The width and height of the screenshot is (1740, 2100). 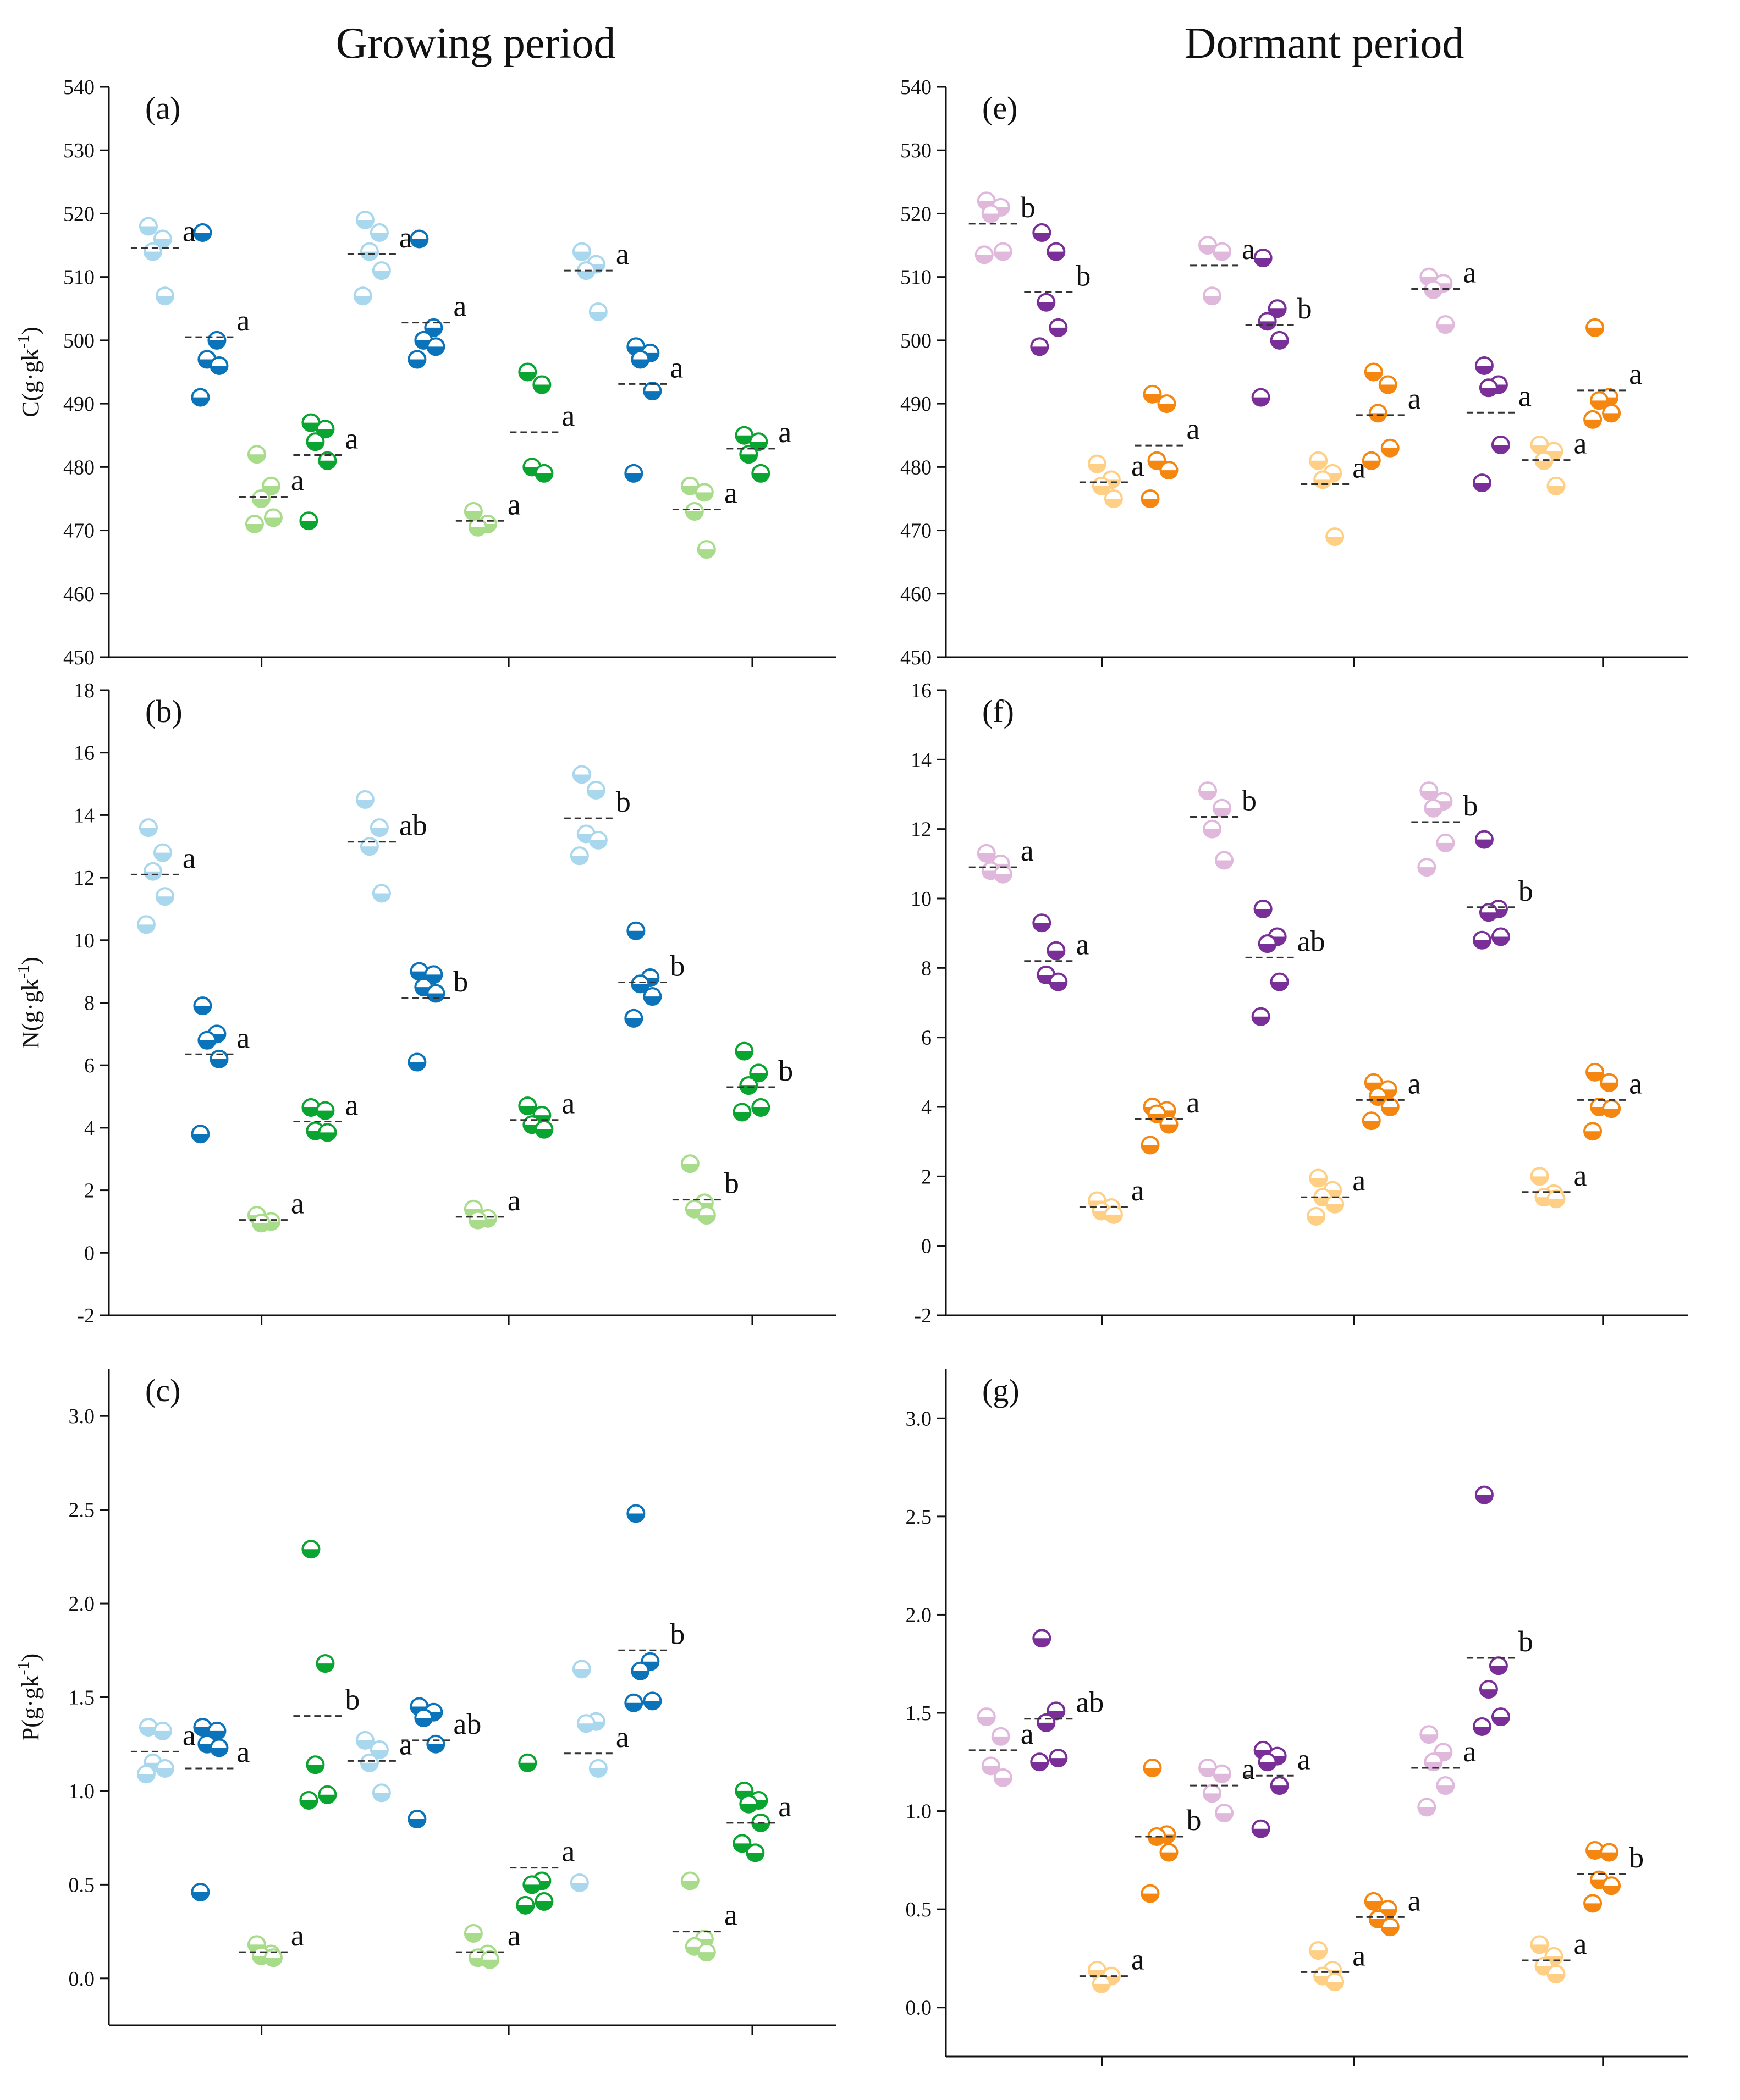 I want to click on series-group-1: a, so click(x=217, y=1809).